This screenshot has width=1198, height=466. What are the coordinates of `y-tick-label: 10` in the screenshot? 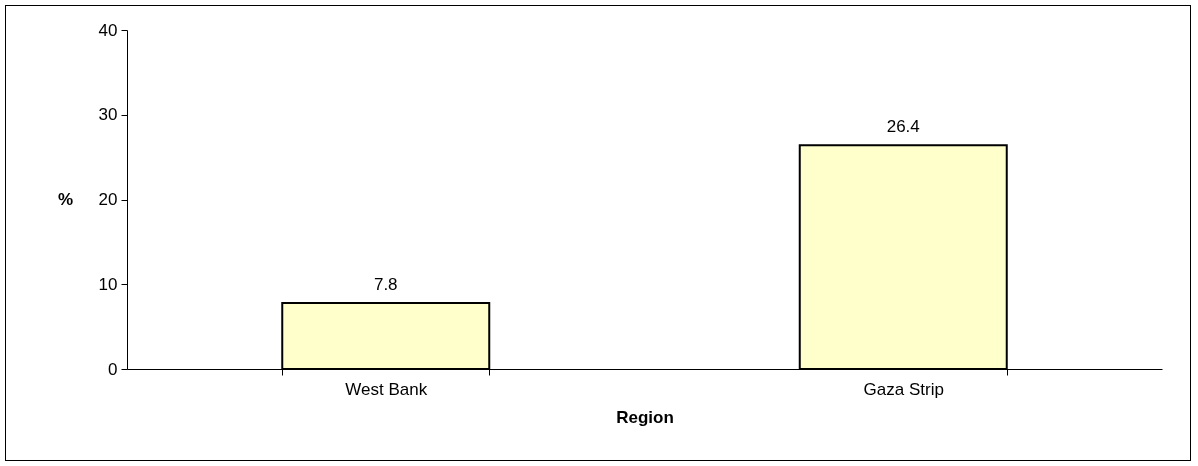 It's located at (108, 284).